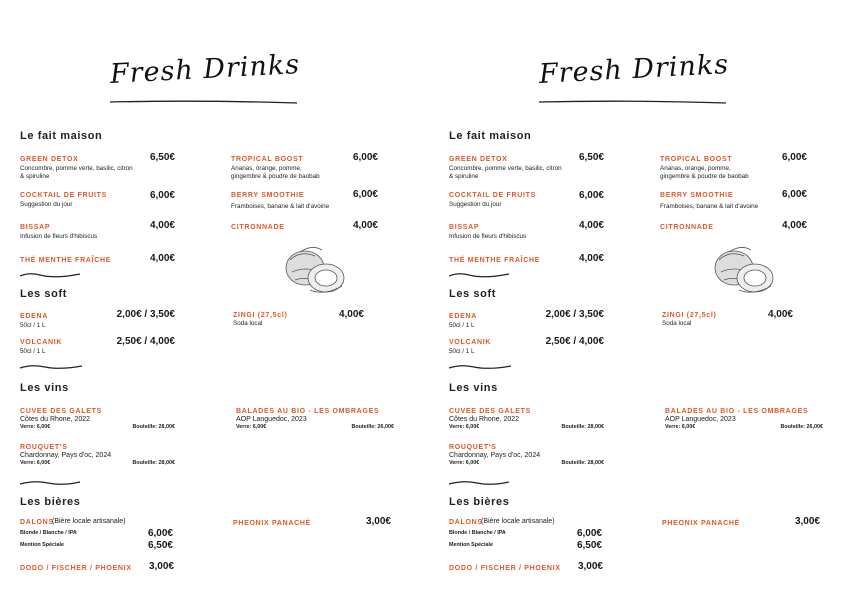 The image size is (842, 596). Describe the element at coordinates (700, 419) in the screenshot. I see `wine-origin: AOP Languedoc, 2023` at that location.